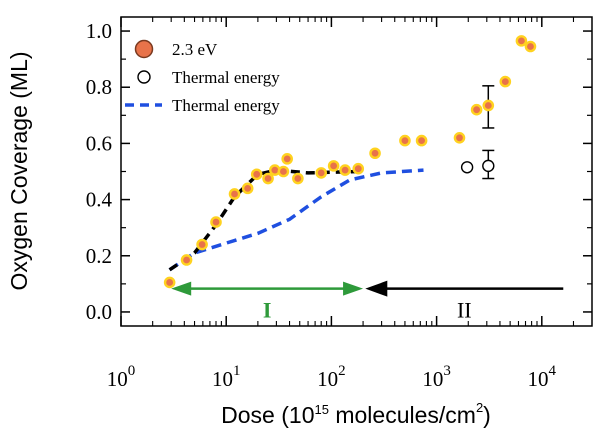  I want to click on region-annotations: I II, so click(367, 301).